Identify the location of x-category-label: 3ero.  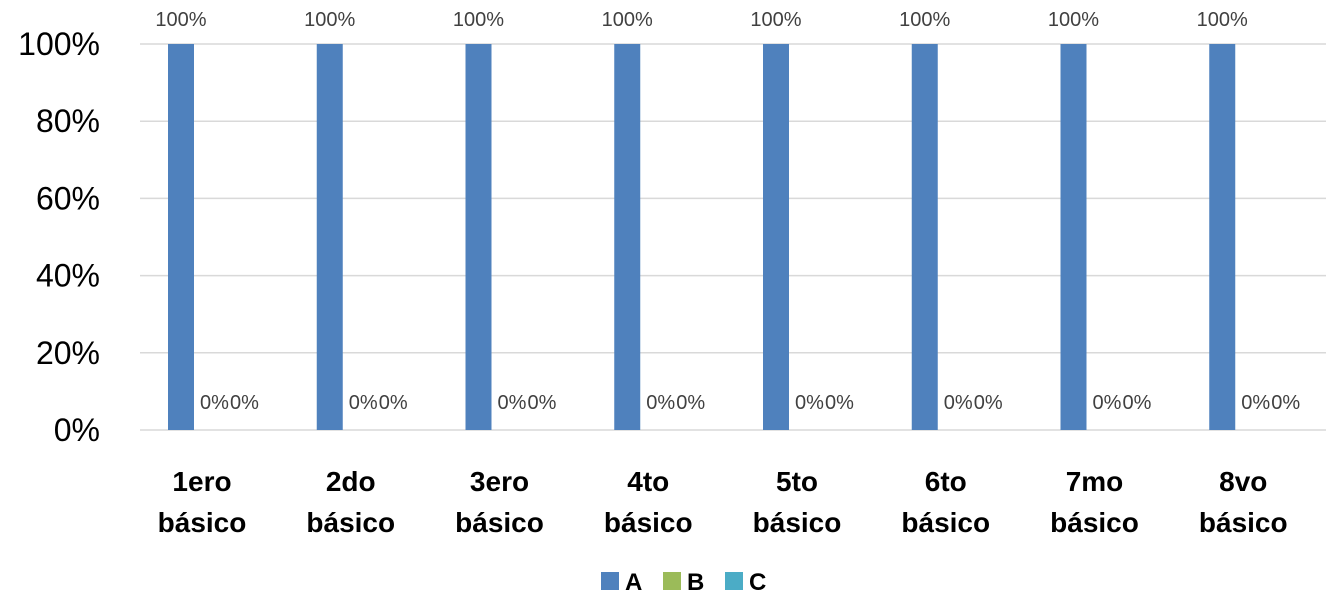
(499, 481).